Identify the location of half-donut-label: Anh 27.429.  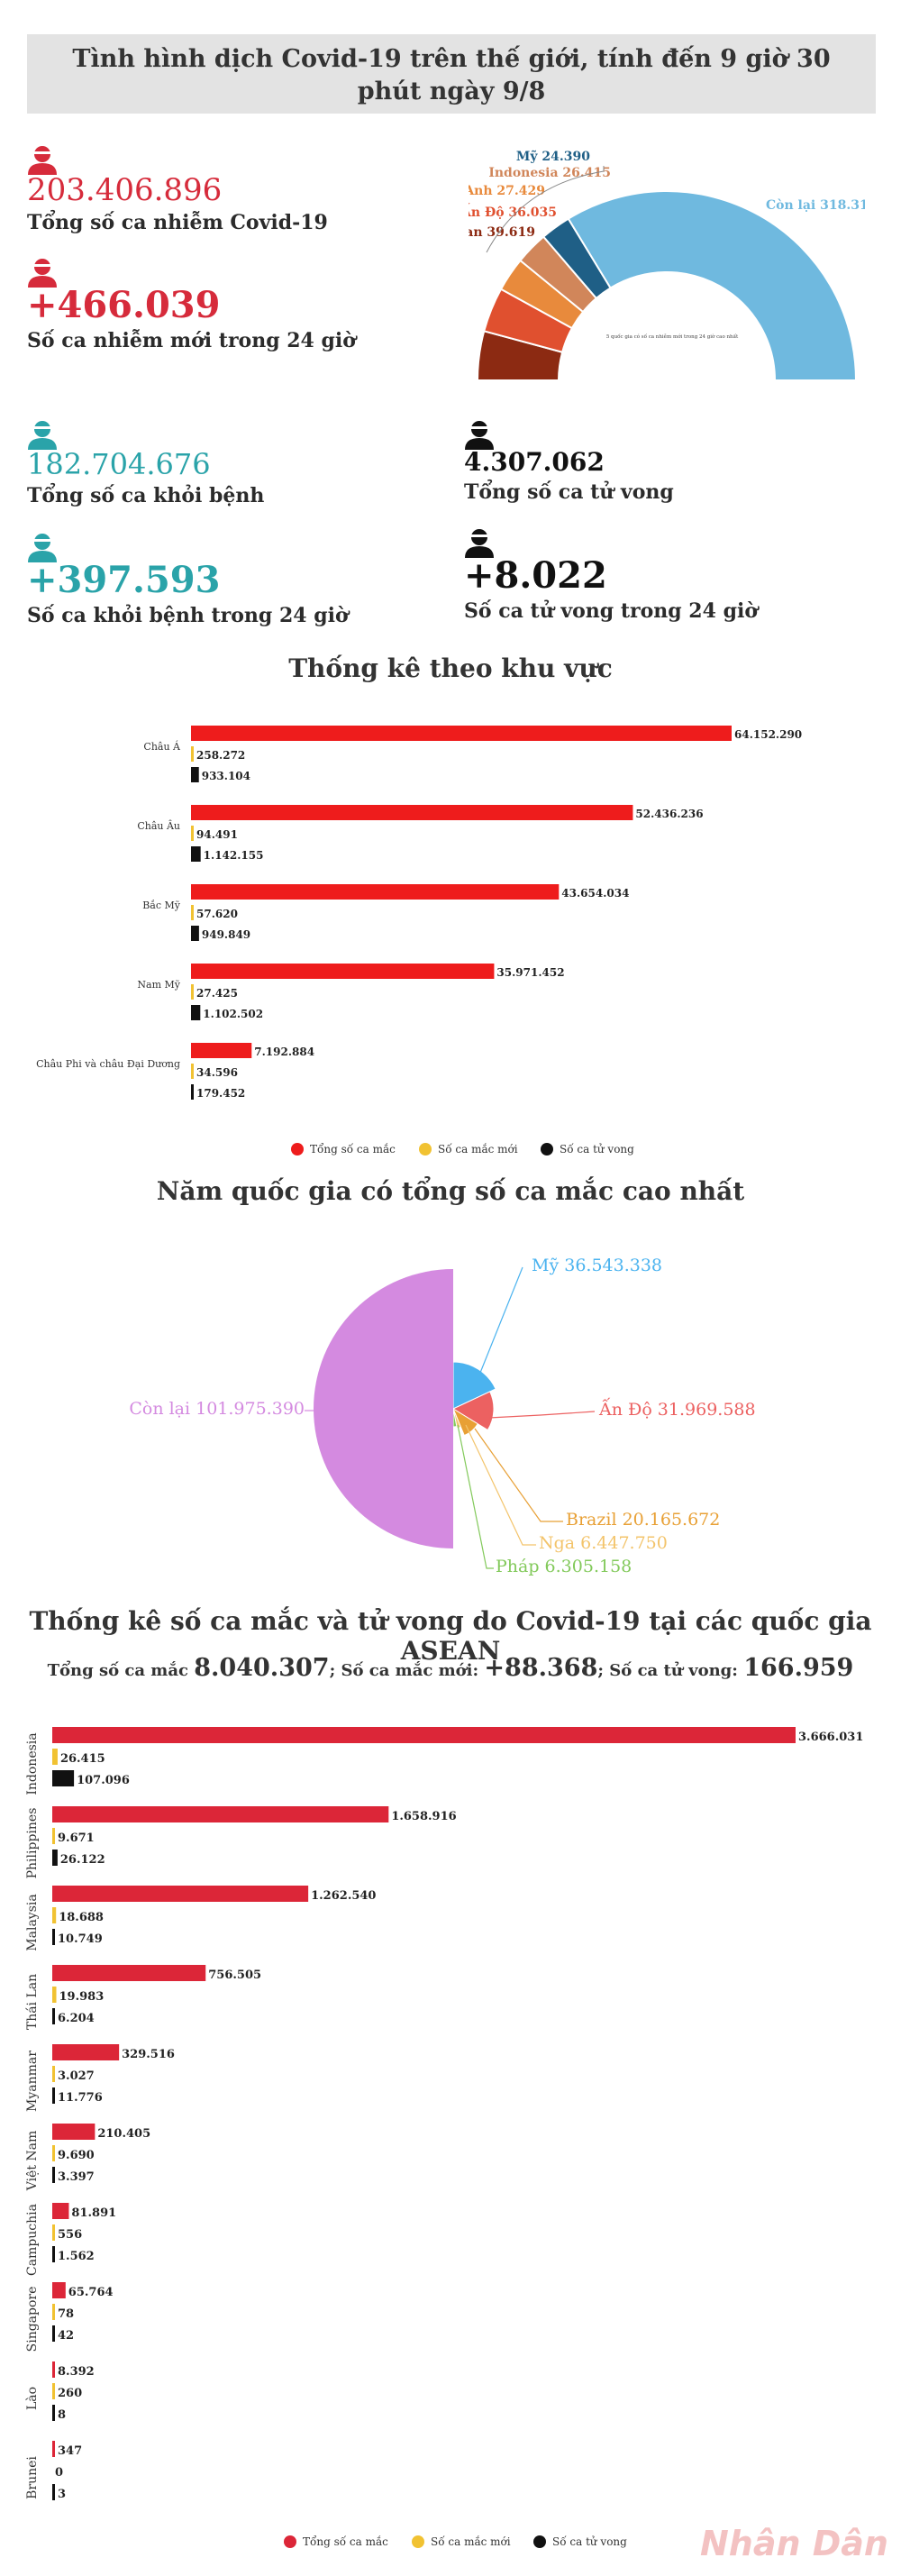
(507, 191).